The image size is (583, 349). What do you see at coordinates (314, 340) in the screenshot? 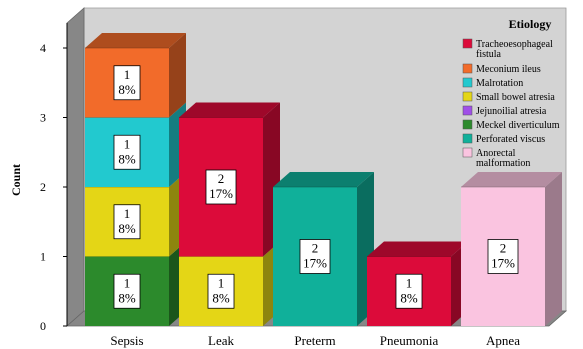
I see `x-tick-label: Preterm` at bounding box center [314, 340].